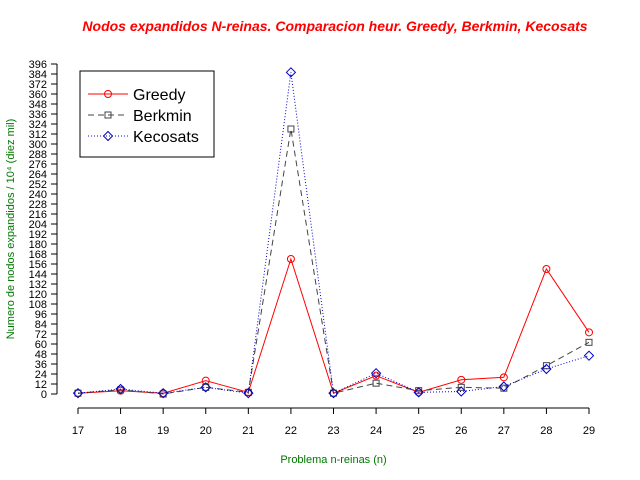 This screenshot has height=480, width=640. I want to click on x-axis: 17 18 19 20 21 22 23 24 25 26 27 28 29, so click(333, 422).